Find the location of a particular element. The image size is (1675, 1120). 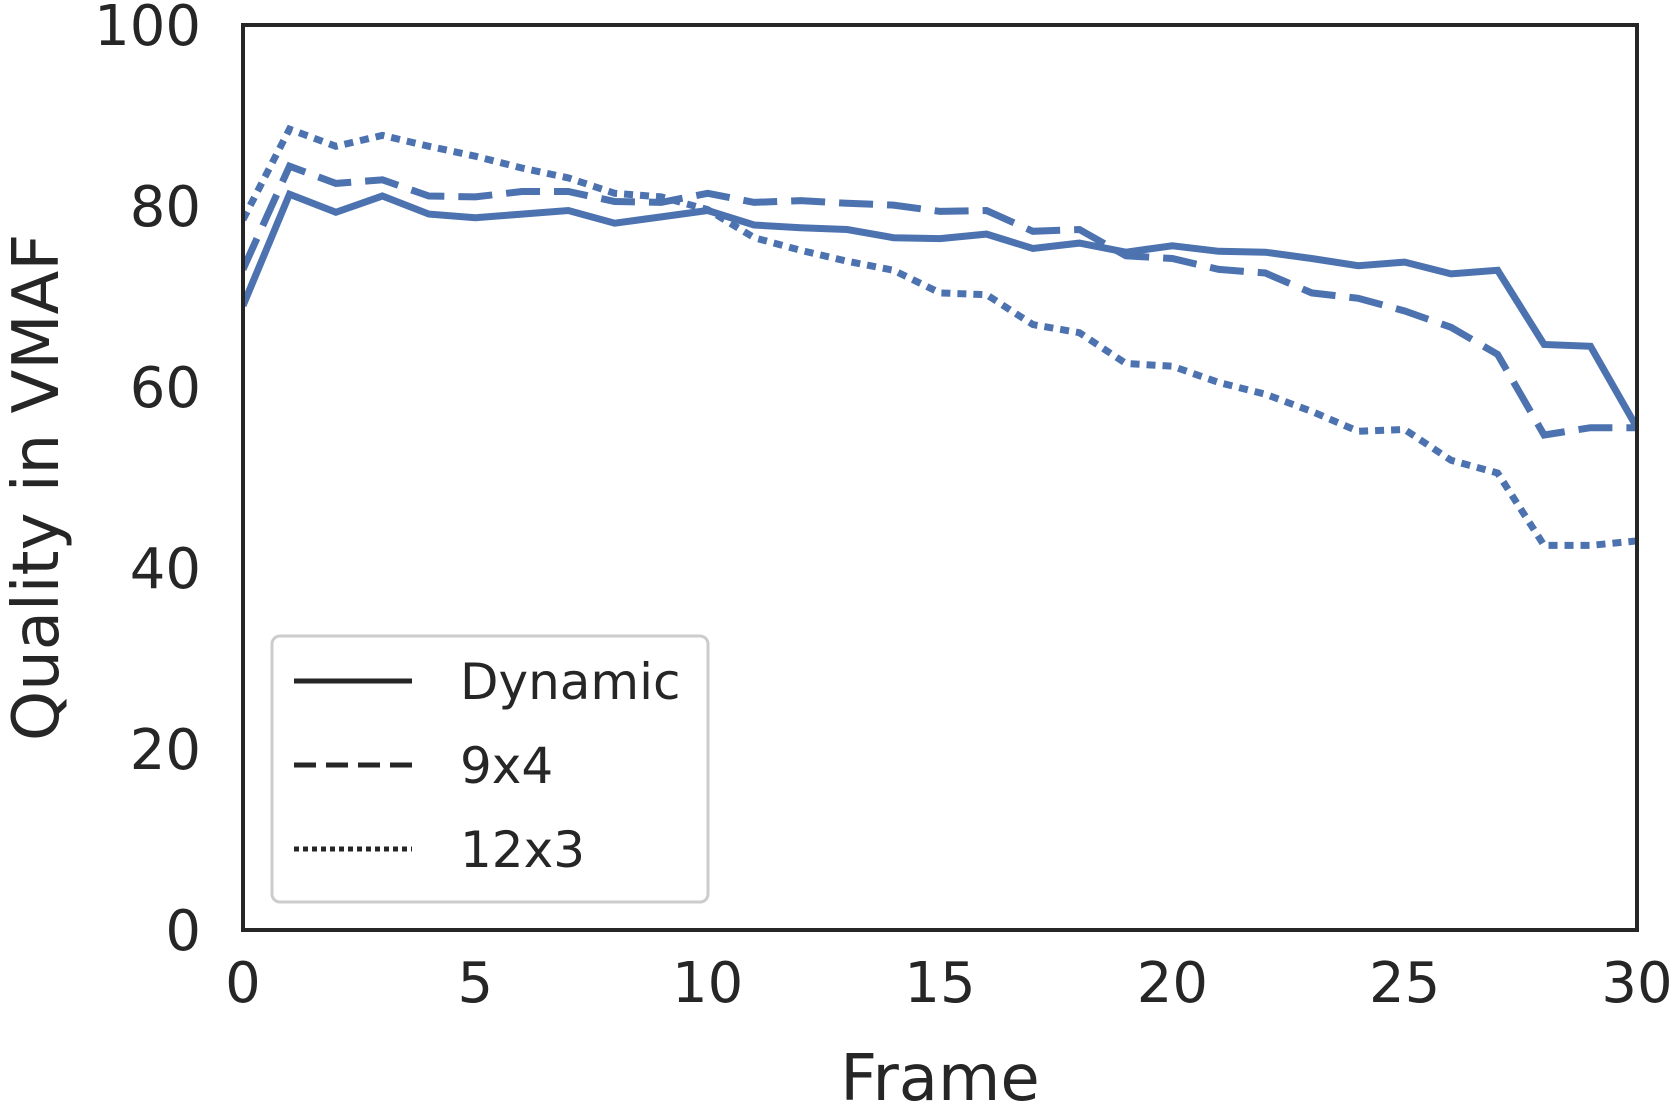

legend-box is located at coordinates (490, 769).